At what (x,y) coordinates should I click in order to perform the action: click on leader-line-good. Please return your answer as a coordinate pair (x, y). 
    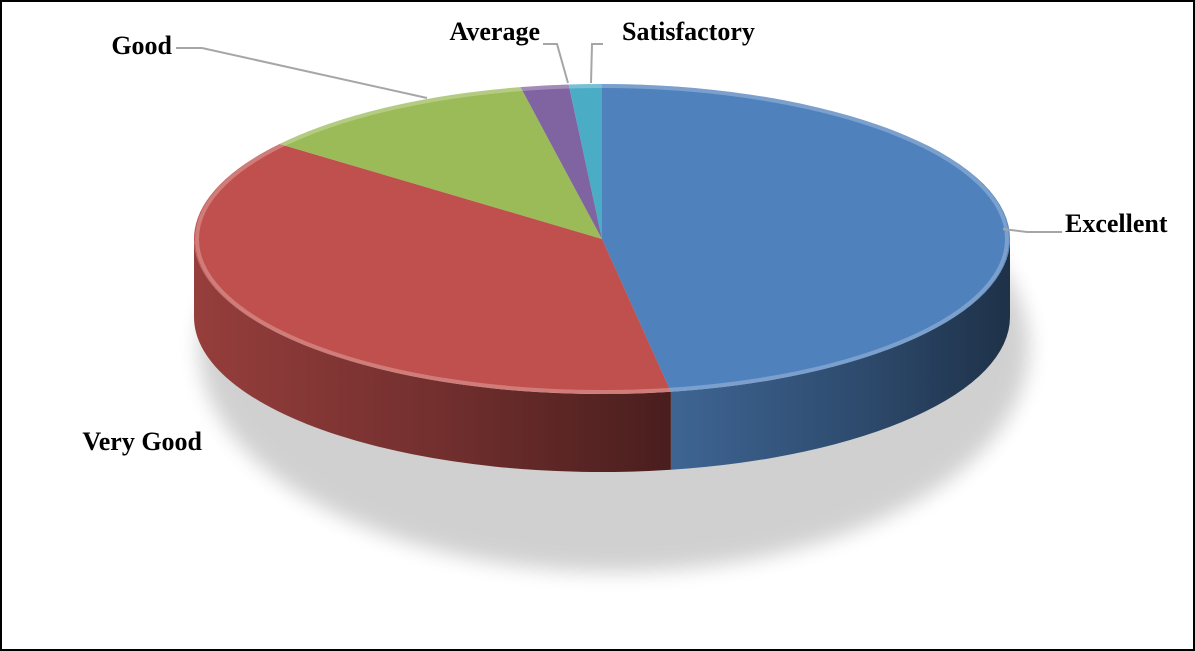
    Looking at the image, I should click on (302, 73).